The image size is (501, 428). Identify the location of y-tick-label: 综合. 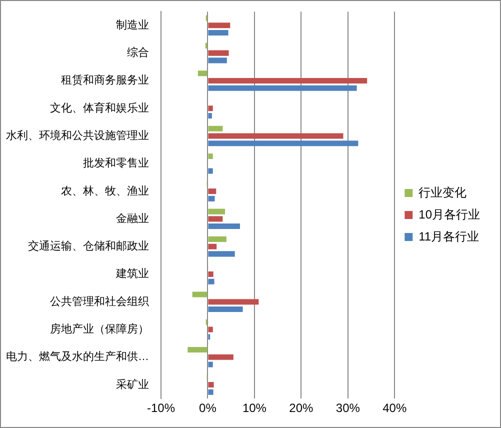
(138, 53).